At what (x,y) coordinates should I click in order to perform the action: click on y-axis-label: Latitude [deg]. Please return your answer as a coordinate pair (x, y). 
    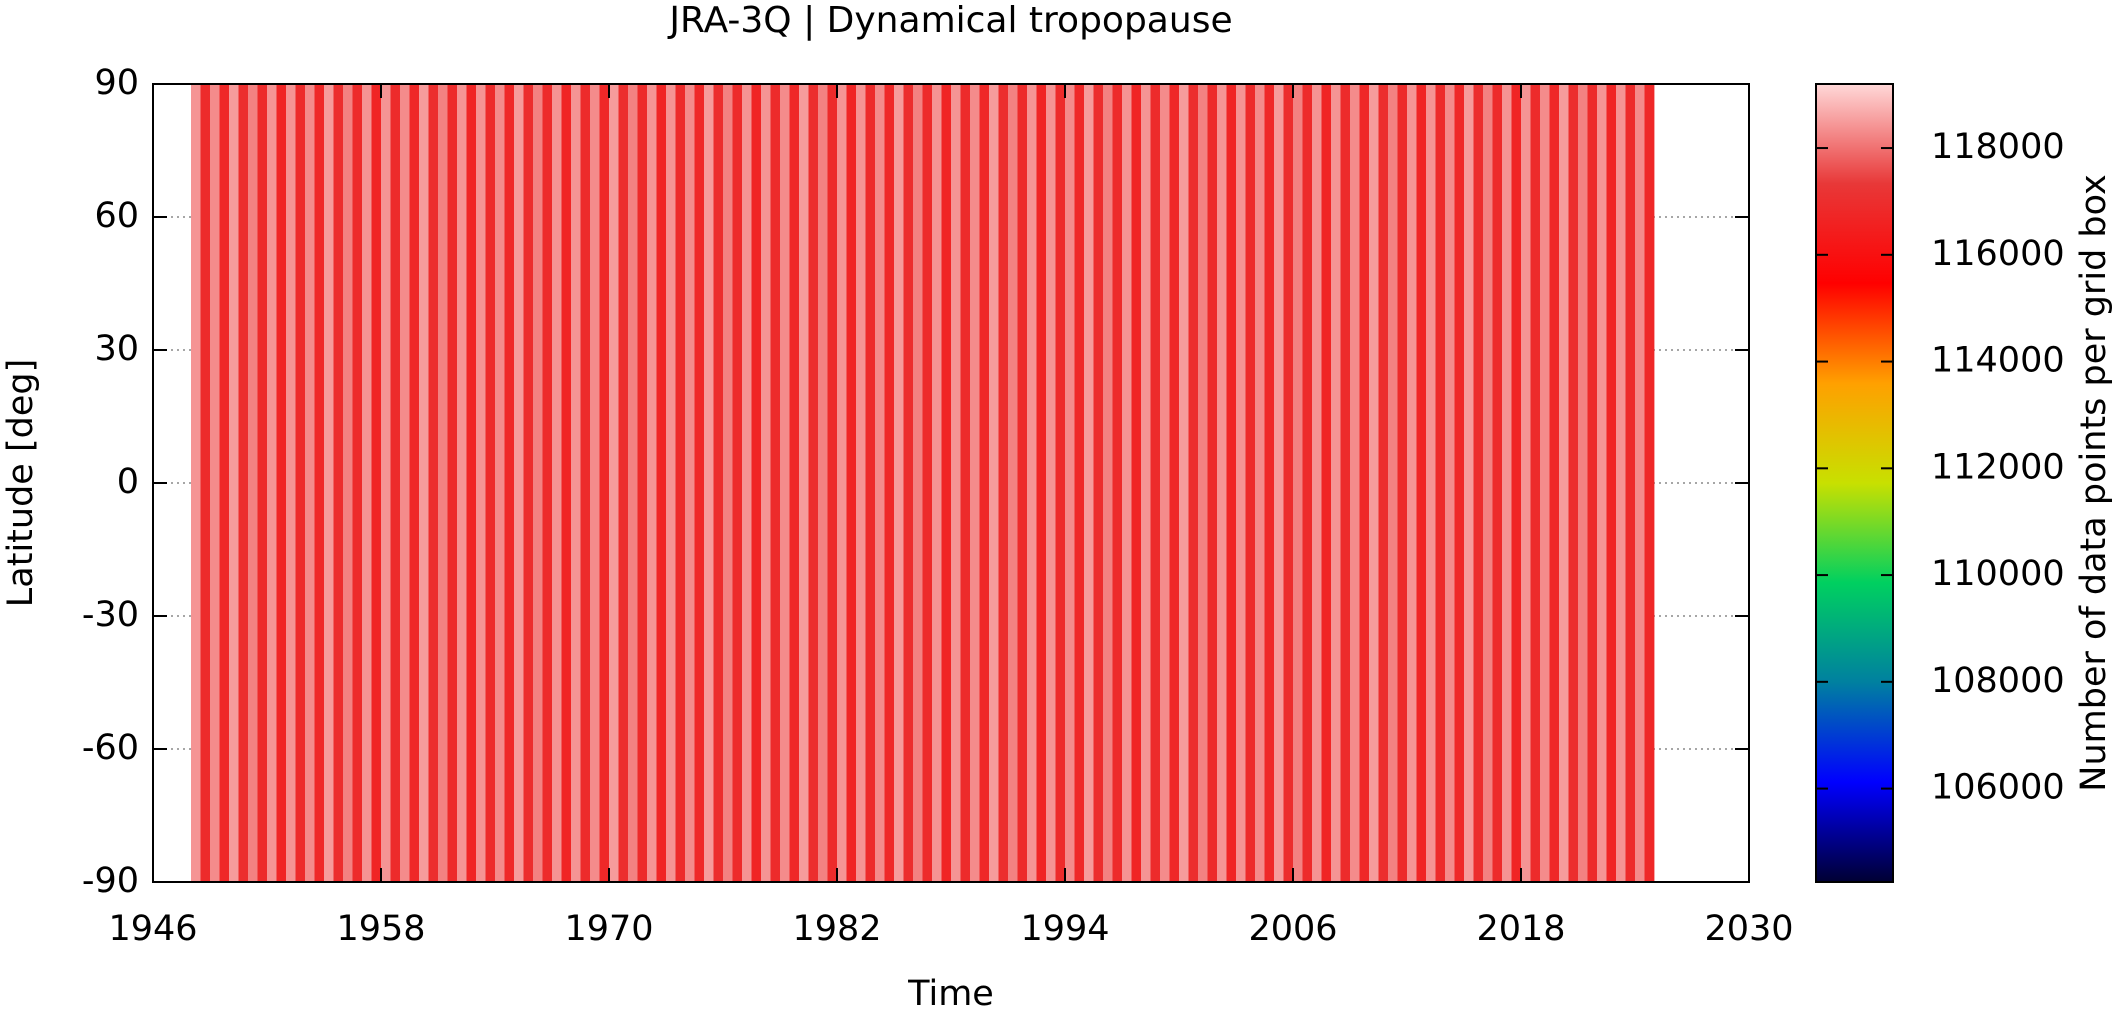
    Looking at the image, I should click on (21, 483).